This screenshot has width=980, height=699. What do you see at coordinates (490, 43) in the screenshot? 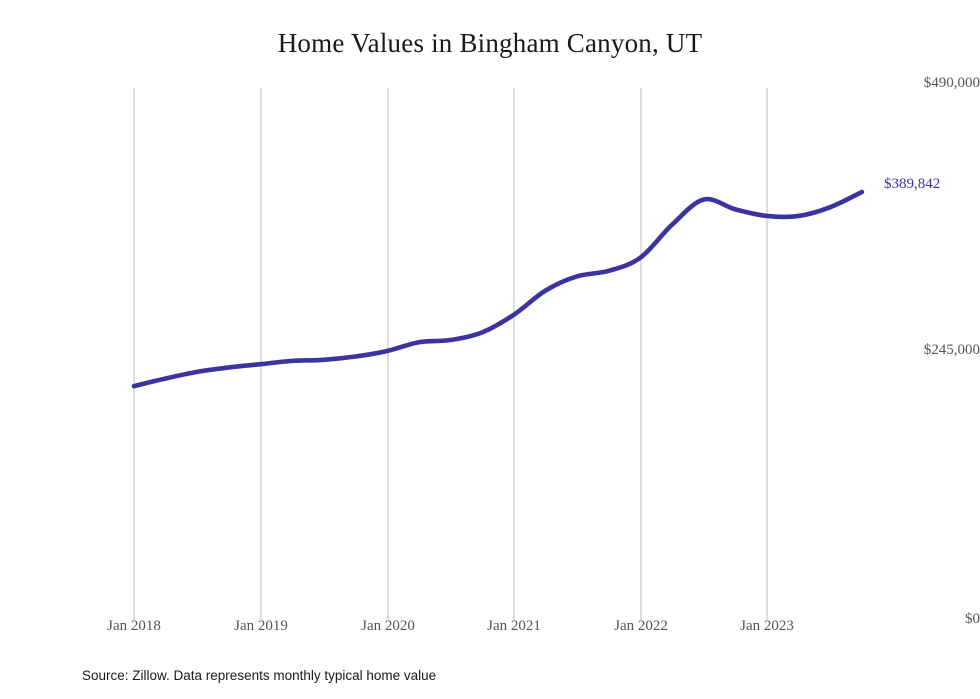
I see `chart-title: Home Values in Bingham Canyon, UT` at bounding box center [490, 43].